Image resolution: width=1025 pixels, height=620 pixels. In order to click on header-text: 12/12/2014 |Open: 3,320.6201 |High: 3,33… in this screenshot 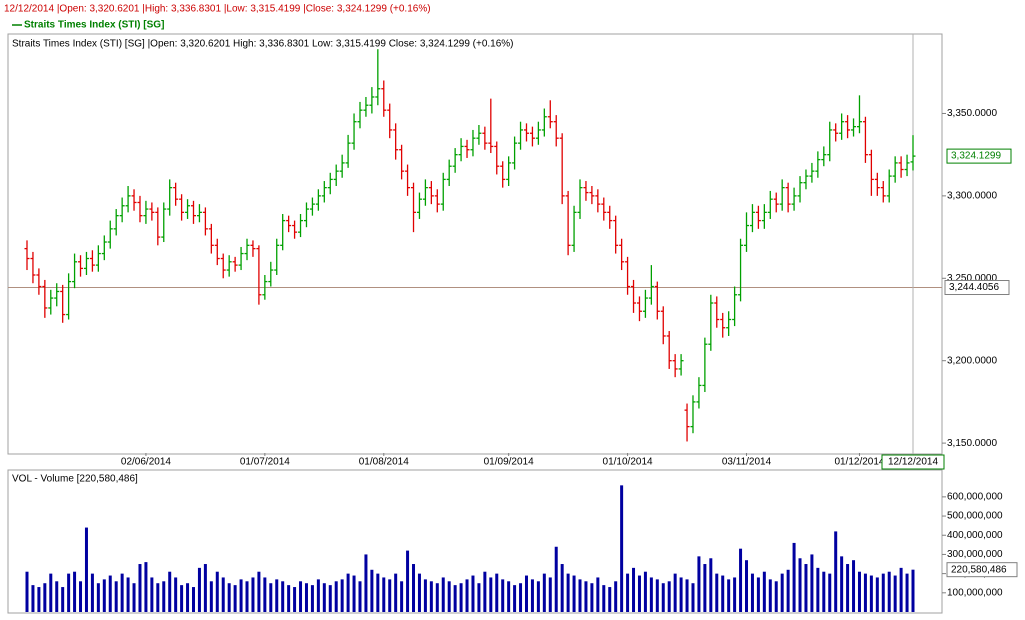, I will do `click(217, 9)`.